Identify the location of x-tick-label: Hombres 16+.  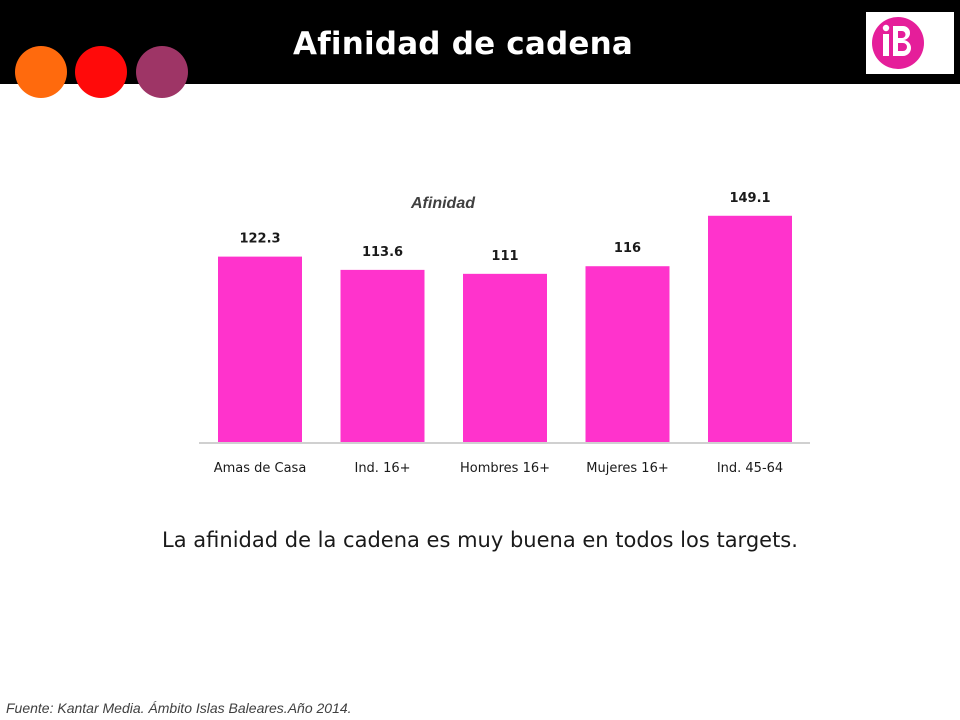
(505, 468).